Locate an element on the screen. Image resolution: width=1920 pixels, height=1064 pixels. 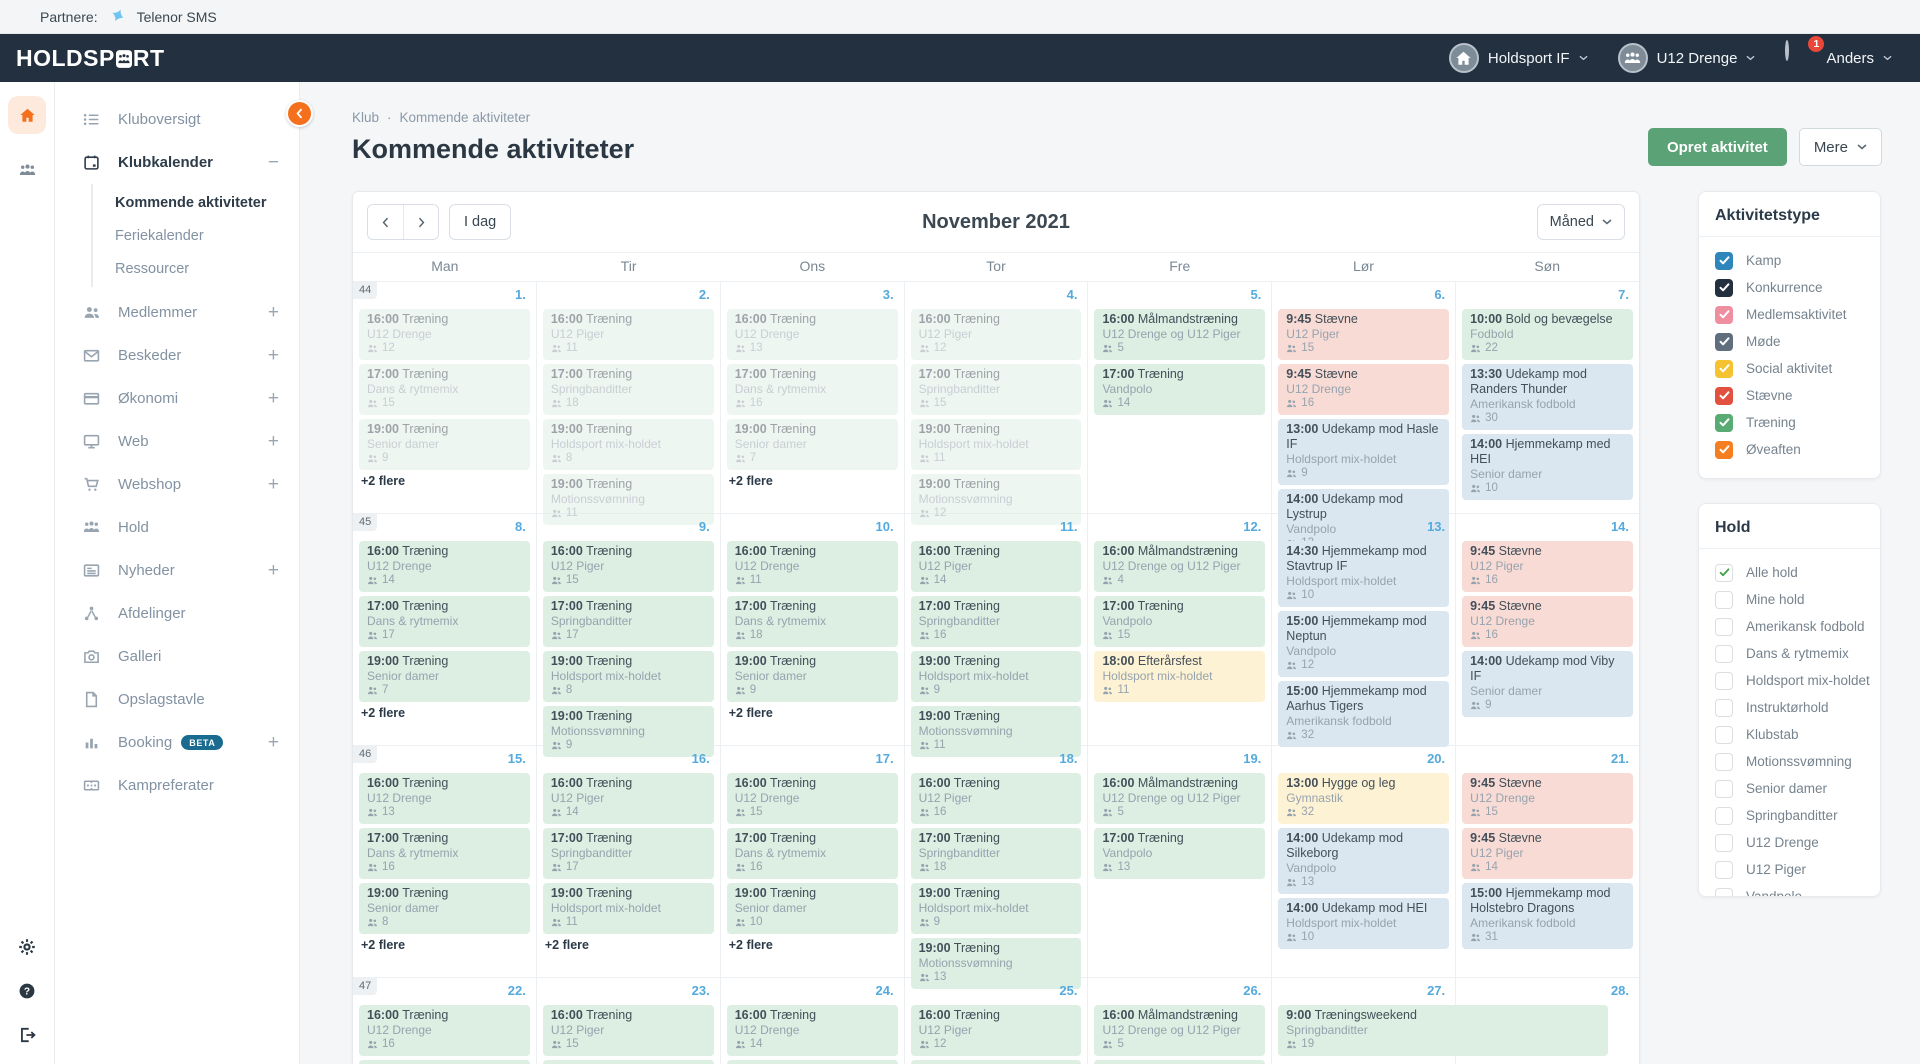
filter-row-dans-rytmemix: Dans & rytmemix is located at coordinates (1789, 653).